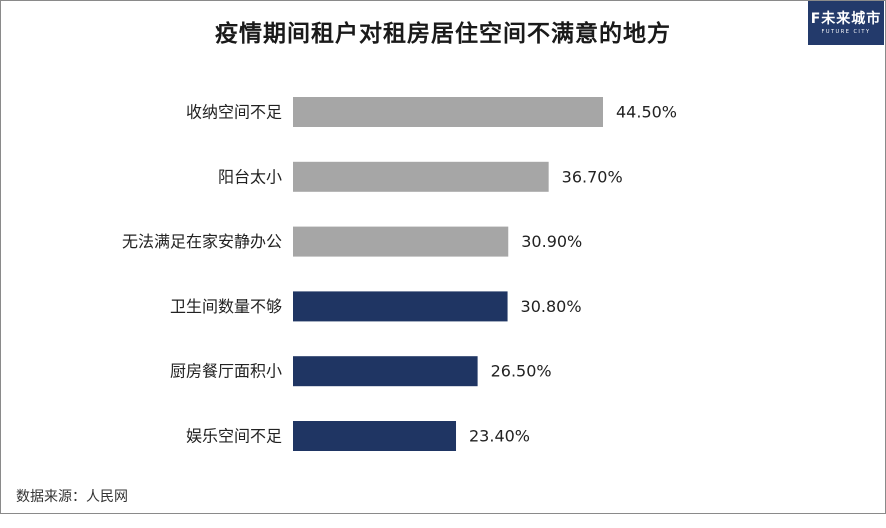 The width and height of the screenshot is (886, 528). I want to click on value-label: 30.80%, so click(551, 306).